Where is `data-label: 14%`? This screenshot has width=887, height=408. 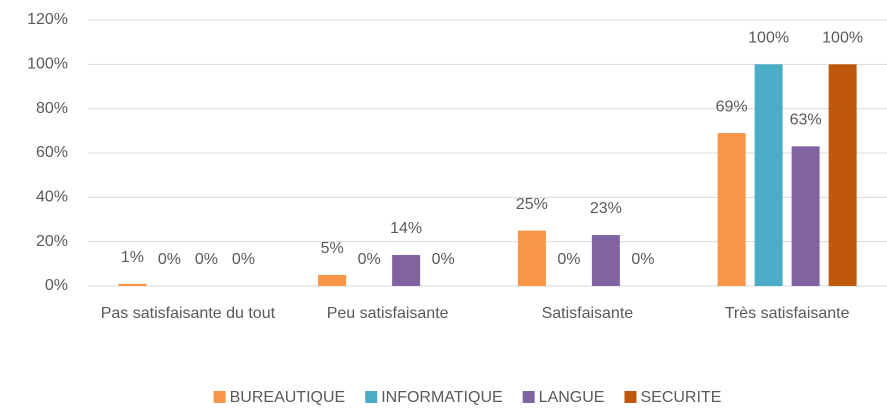
data-label: 14% is located at coordinates (406, 228).